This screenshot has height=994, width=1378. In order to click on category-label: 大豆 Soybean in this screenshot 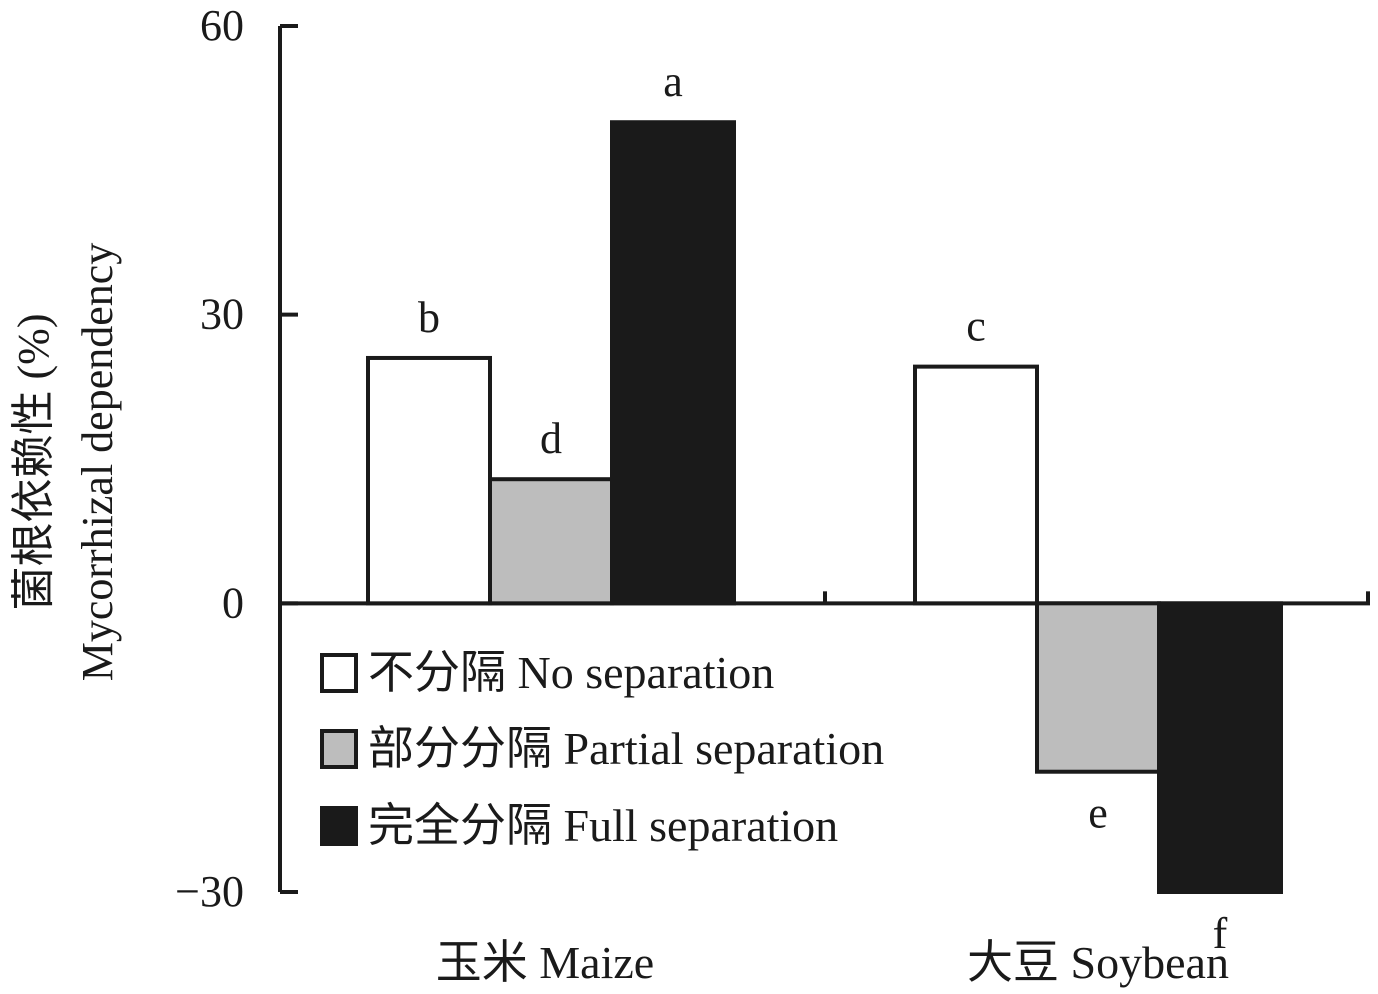, I will do `click(1098, 962)`.